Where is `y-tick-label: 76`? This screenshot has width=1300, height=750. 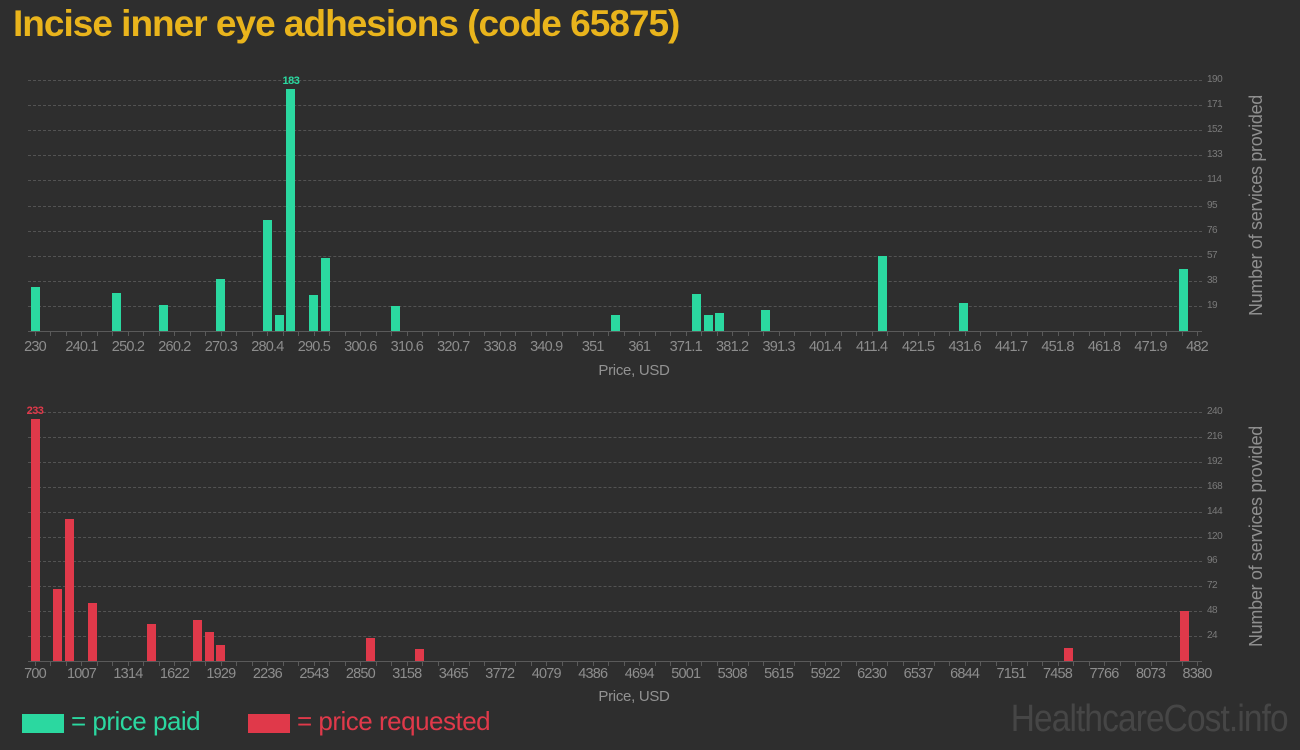 y-tick-label: 76 is located at coordinates (1212, 230).